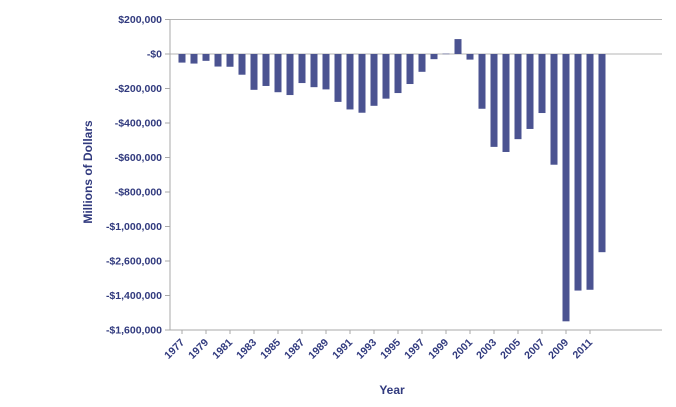 The width and height of the screenshot is (676, 407). I want to click on bar-2005, so click(518, 97).